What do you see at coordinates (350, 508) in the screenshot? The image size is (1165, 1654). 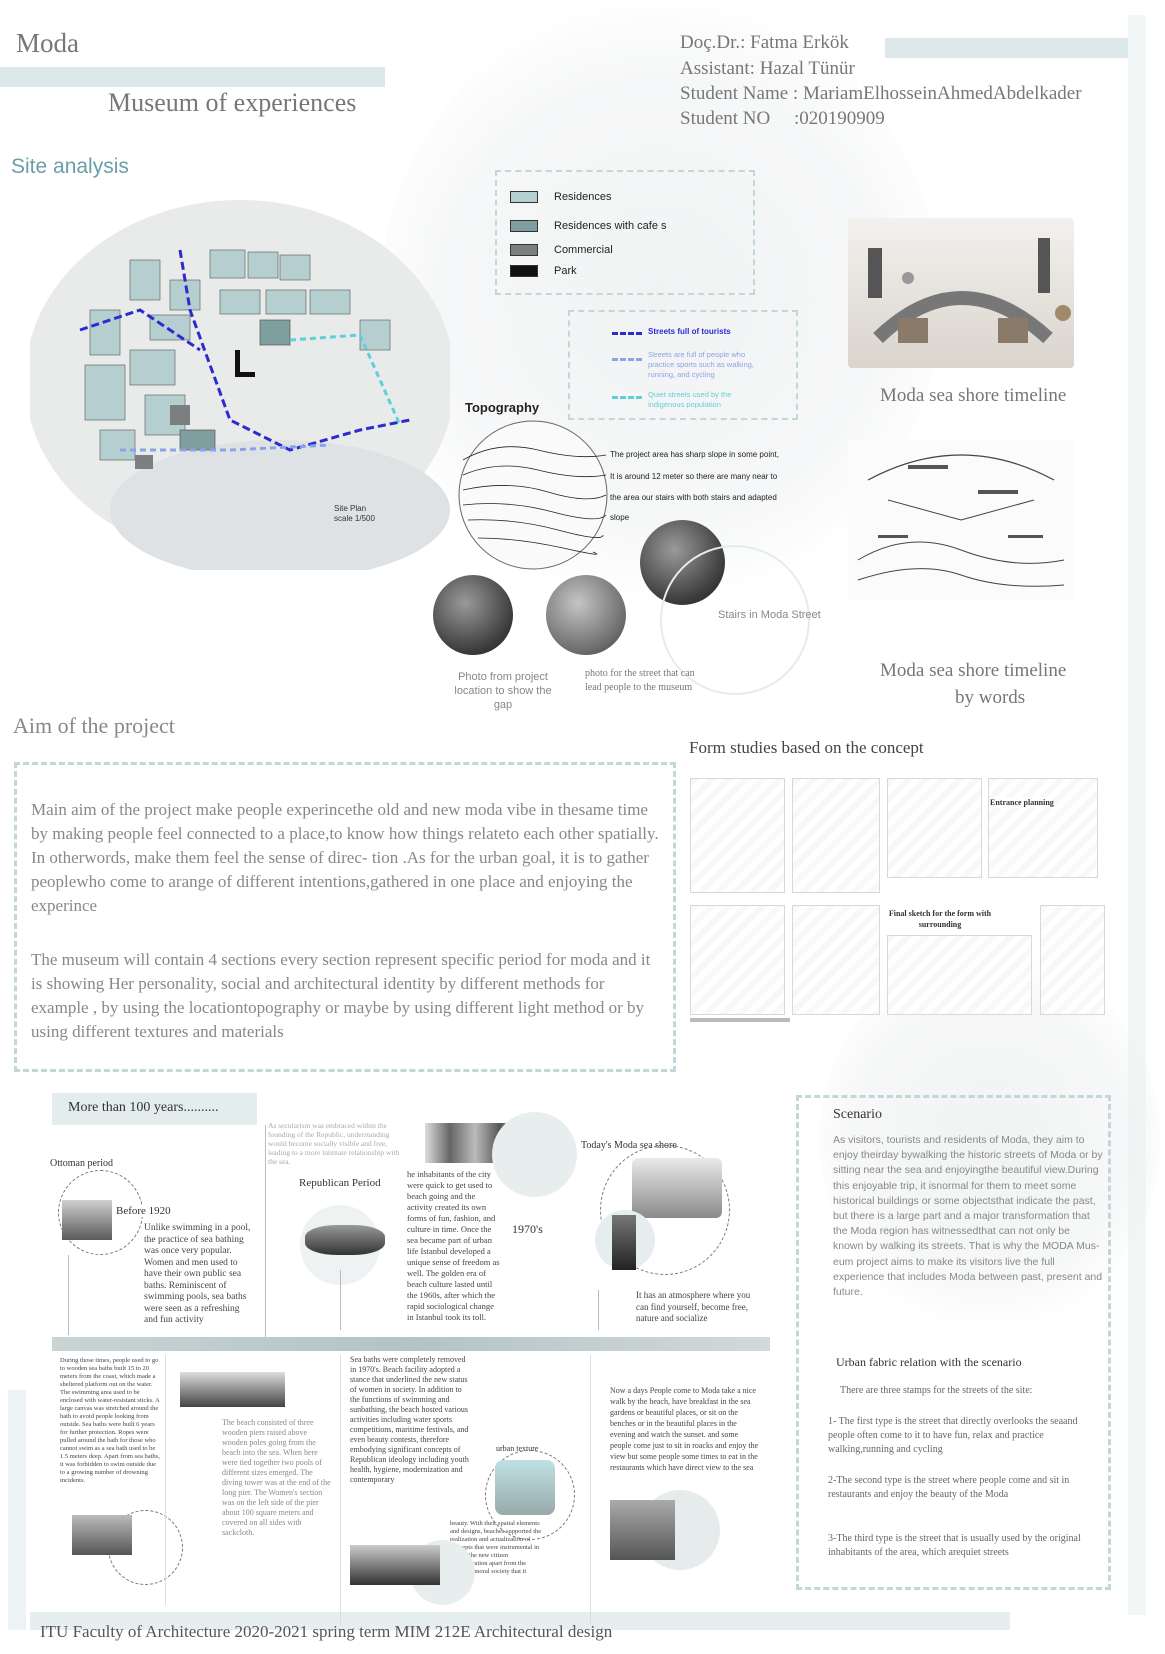 I see `site-plan-label: Site Plan` at bounding box center [350, 508].